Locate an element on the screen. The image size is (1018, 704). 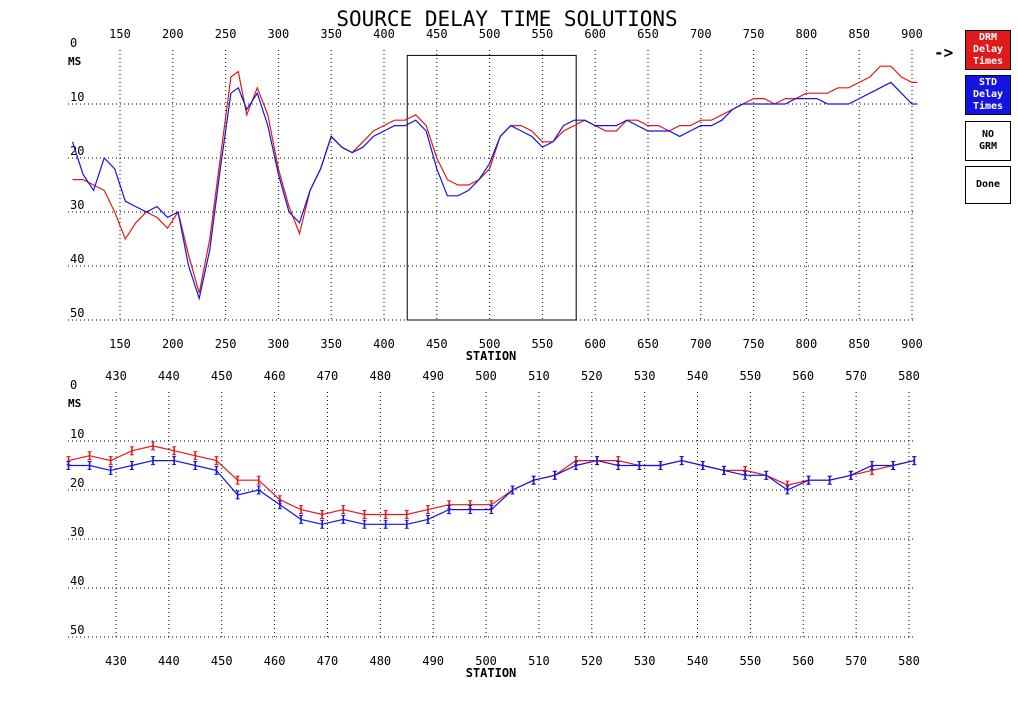
x-tick-label-top: 150 is located at coordinates (120, 34).